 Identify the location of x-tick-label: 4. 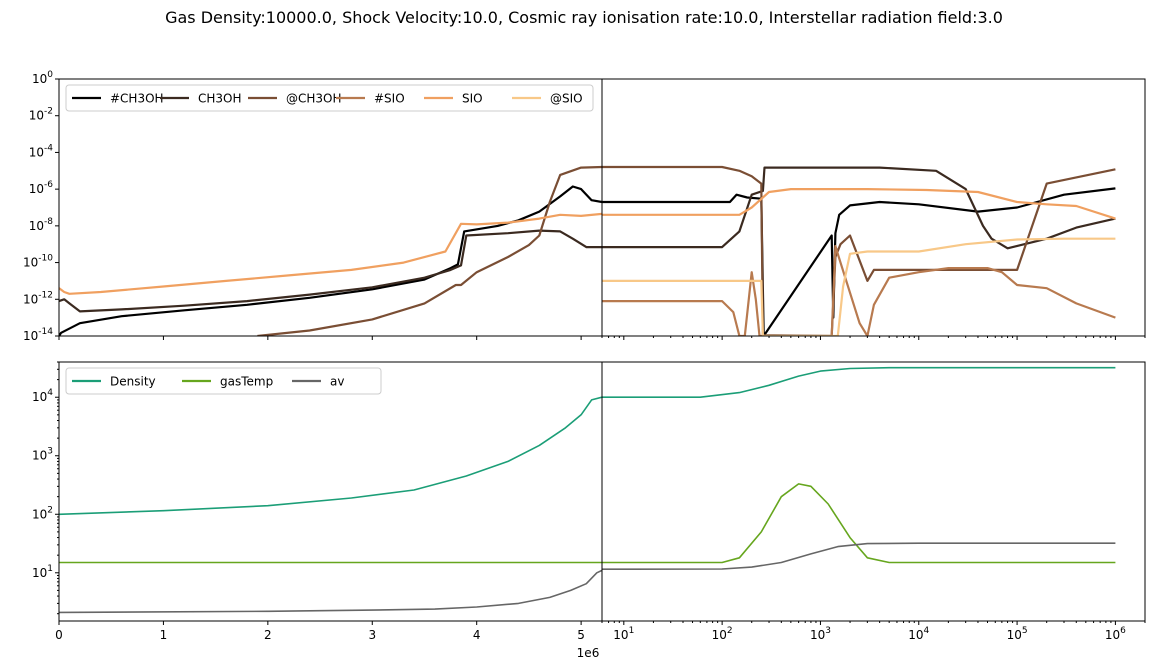
(477, 635).